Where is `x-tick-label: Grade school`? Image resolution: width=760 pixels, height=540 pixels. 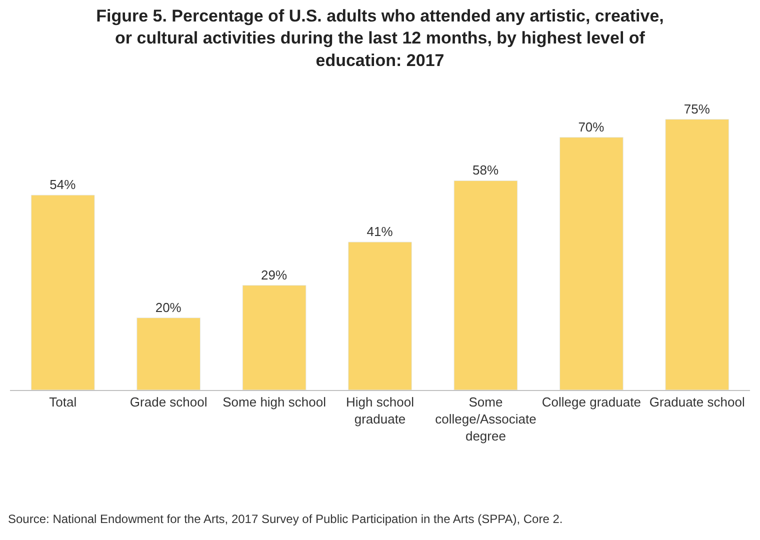 x-tick-label: Grade school is located at coordinates (169, 402).